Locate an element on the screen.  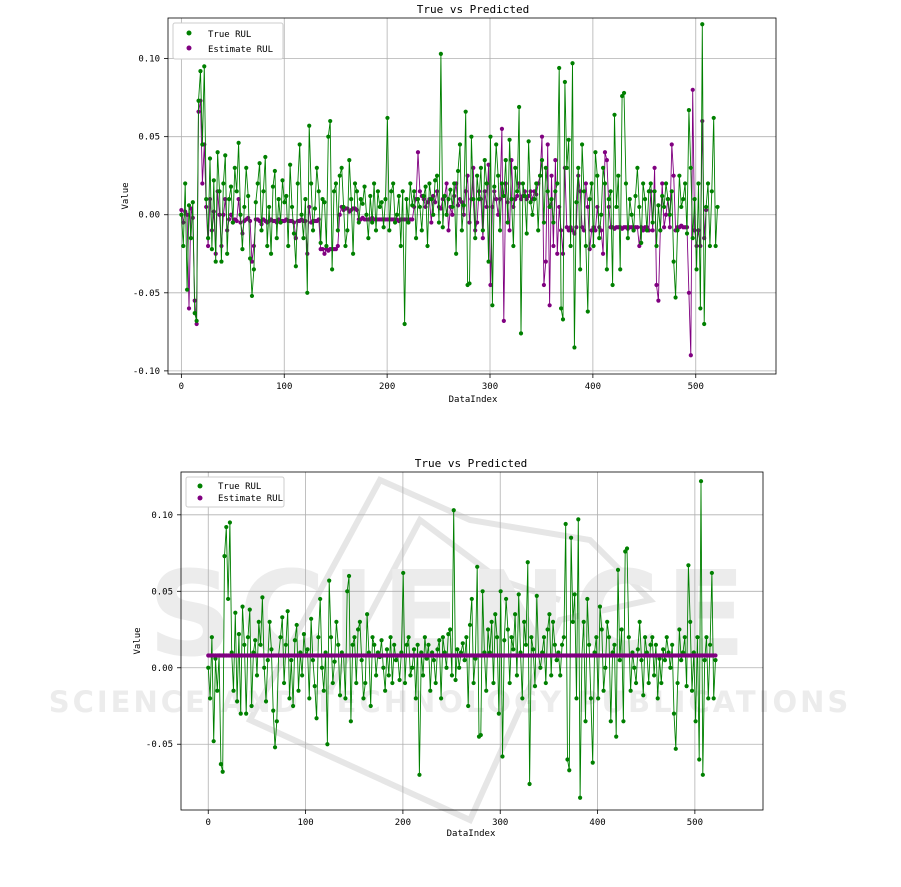
chart-1-legend-true-label: True RUL is located at coordinates (229, 35).